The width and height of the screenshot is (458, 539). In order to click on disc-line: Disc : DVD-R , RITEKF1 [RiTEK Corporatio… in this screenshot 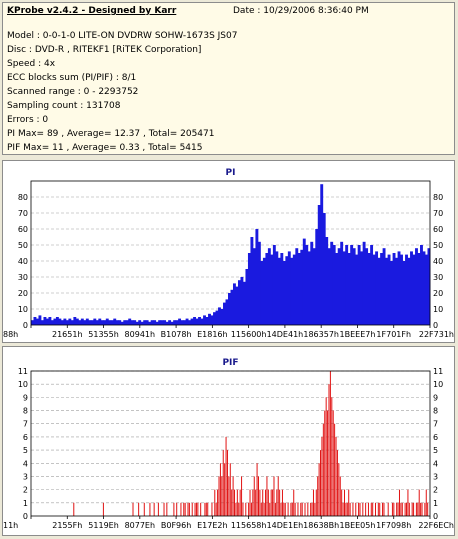, I will do `click(104, 50)`.